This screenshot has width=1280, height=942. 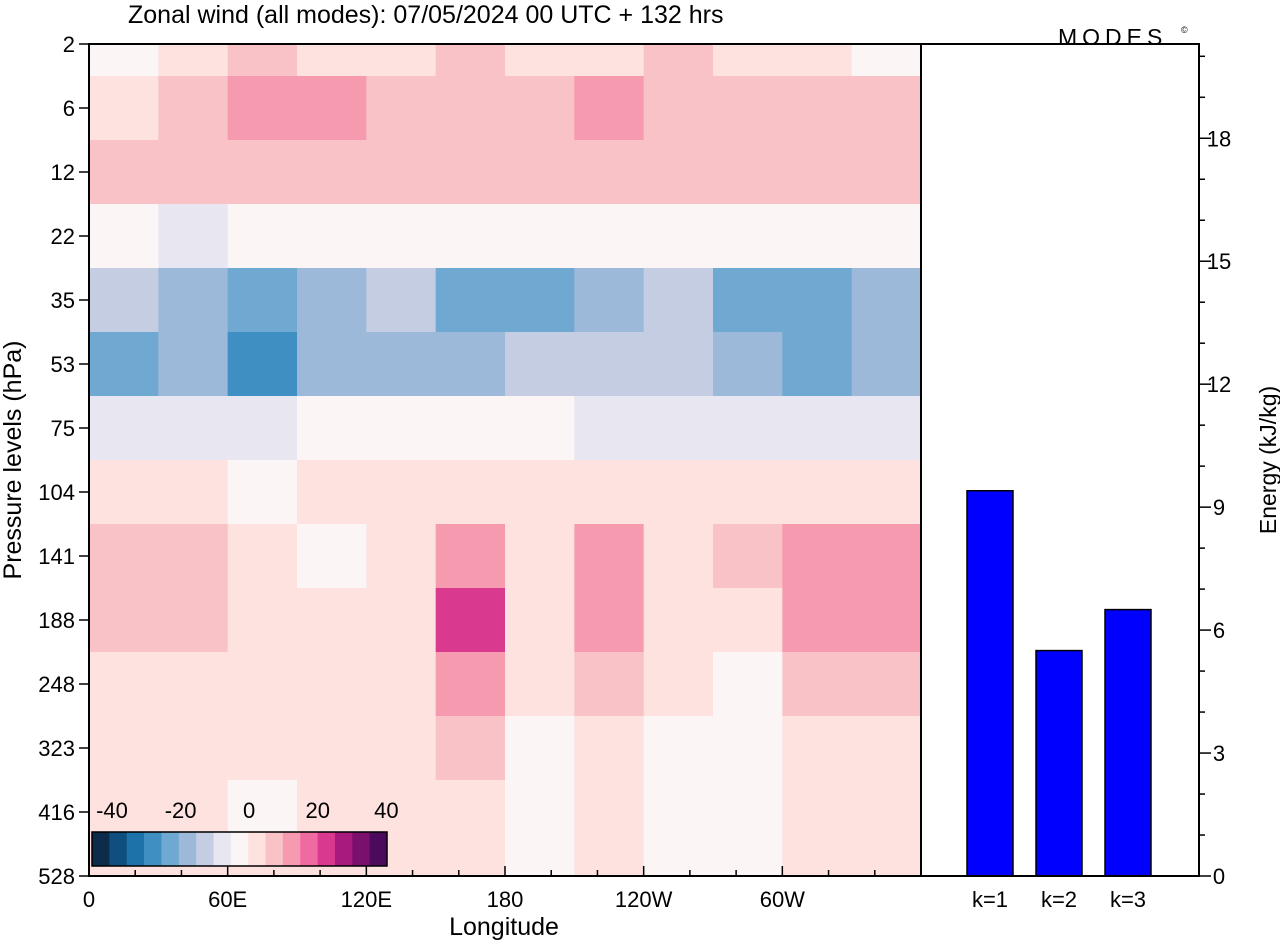 I want to click on y-tick-label: 248, so click(x=56, y=684).